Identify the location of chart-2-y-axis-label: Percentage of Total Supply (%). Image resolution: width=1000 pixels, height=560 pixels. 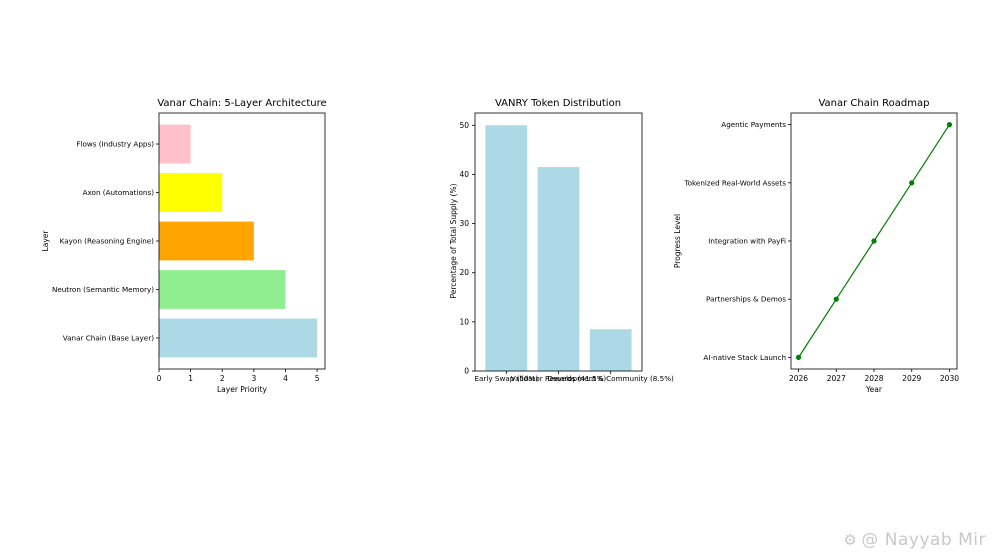
(453, 240).